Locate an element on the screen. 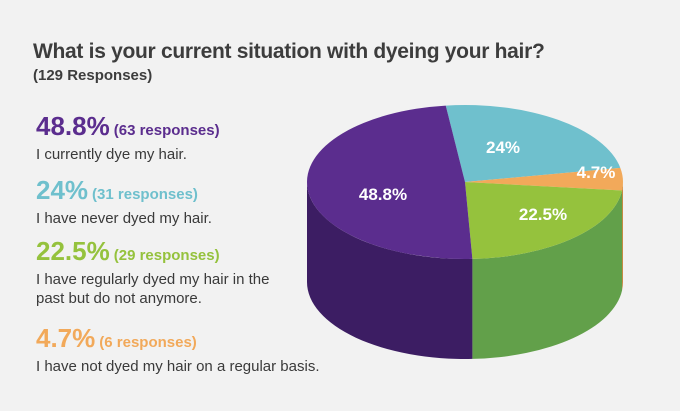 The image size is (680, 411). pie-side-not-regular is located at coordinates (622, 236).